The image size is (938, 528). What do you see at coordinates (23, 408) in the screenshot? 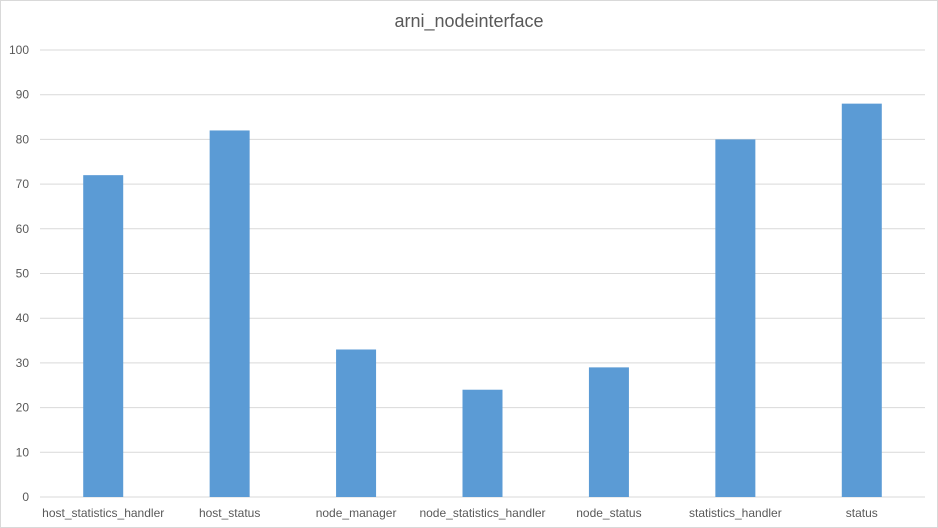
I see `y-tick-label: 20` at bounding box center [23, 408].